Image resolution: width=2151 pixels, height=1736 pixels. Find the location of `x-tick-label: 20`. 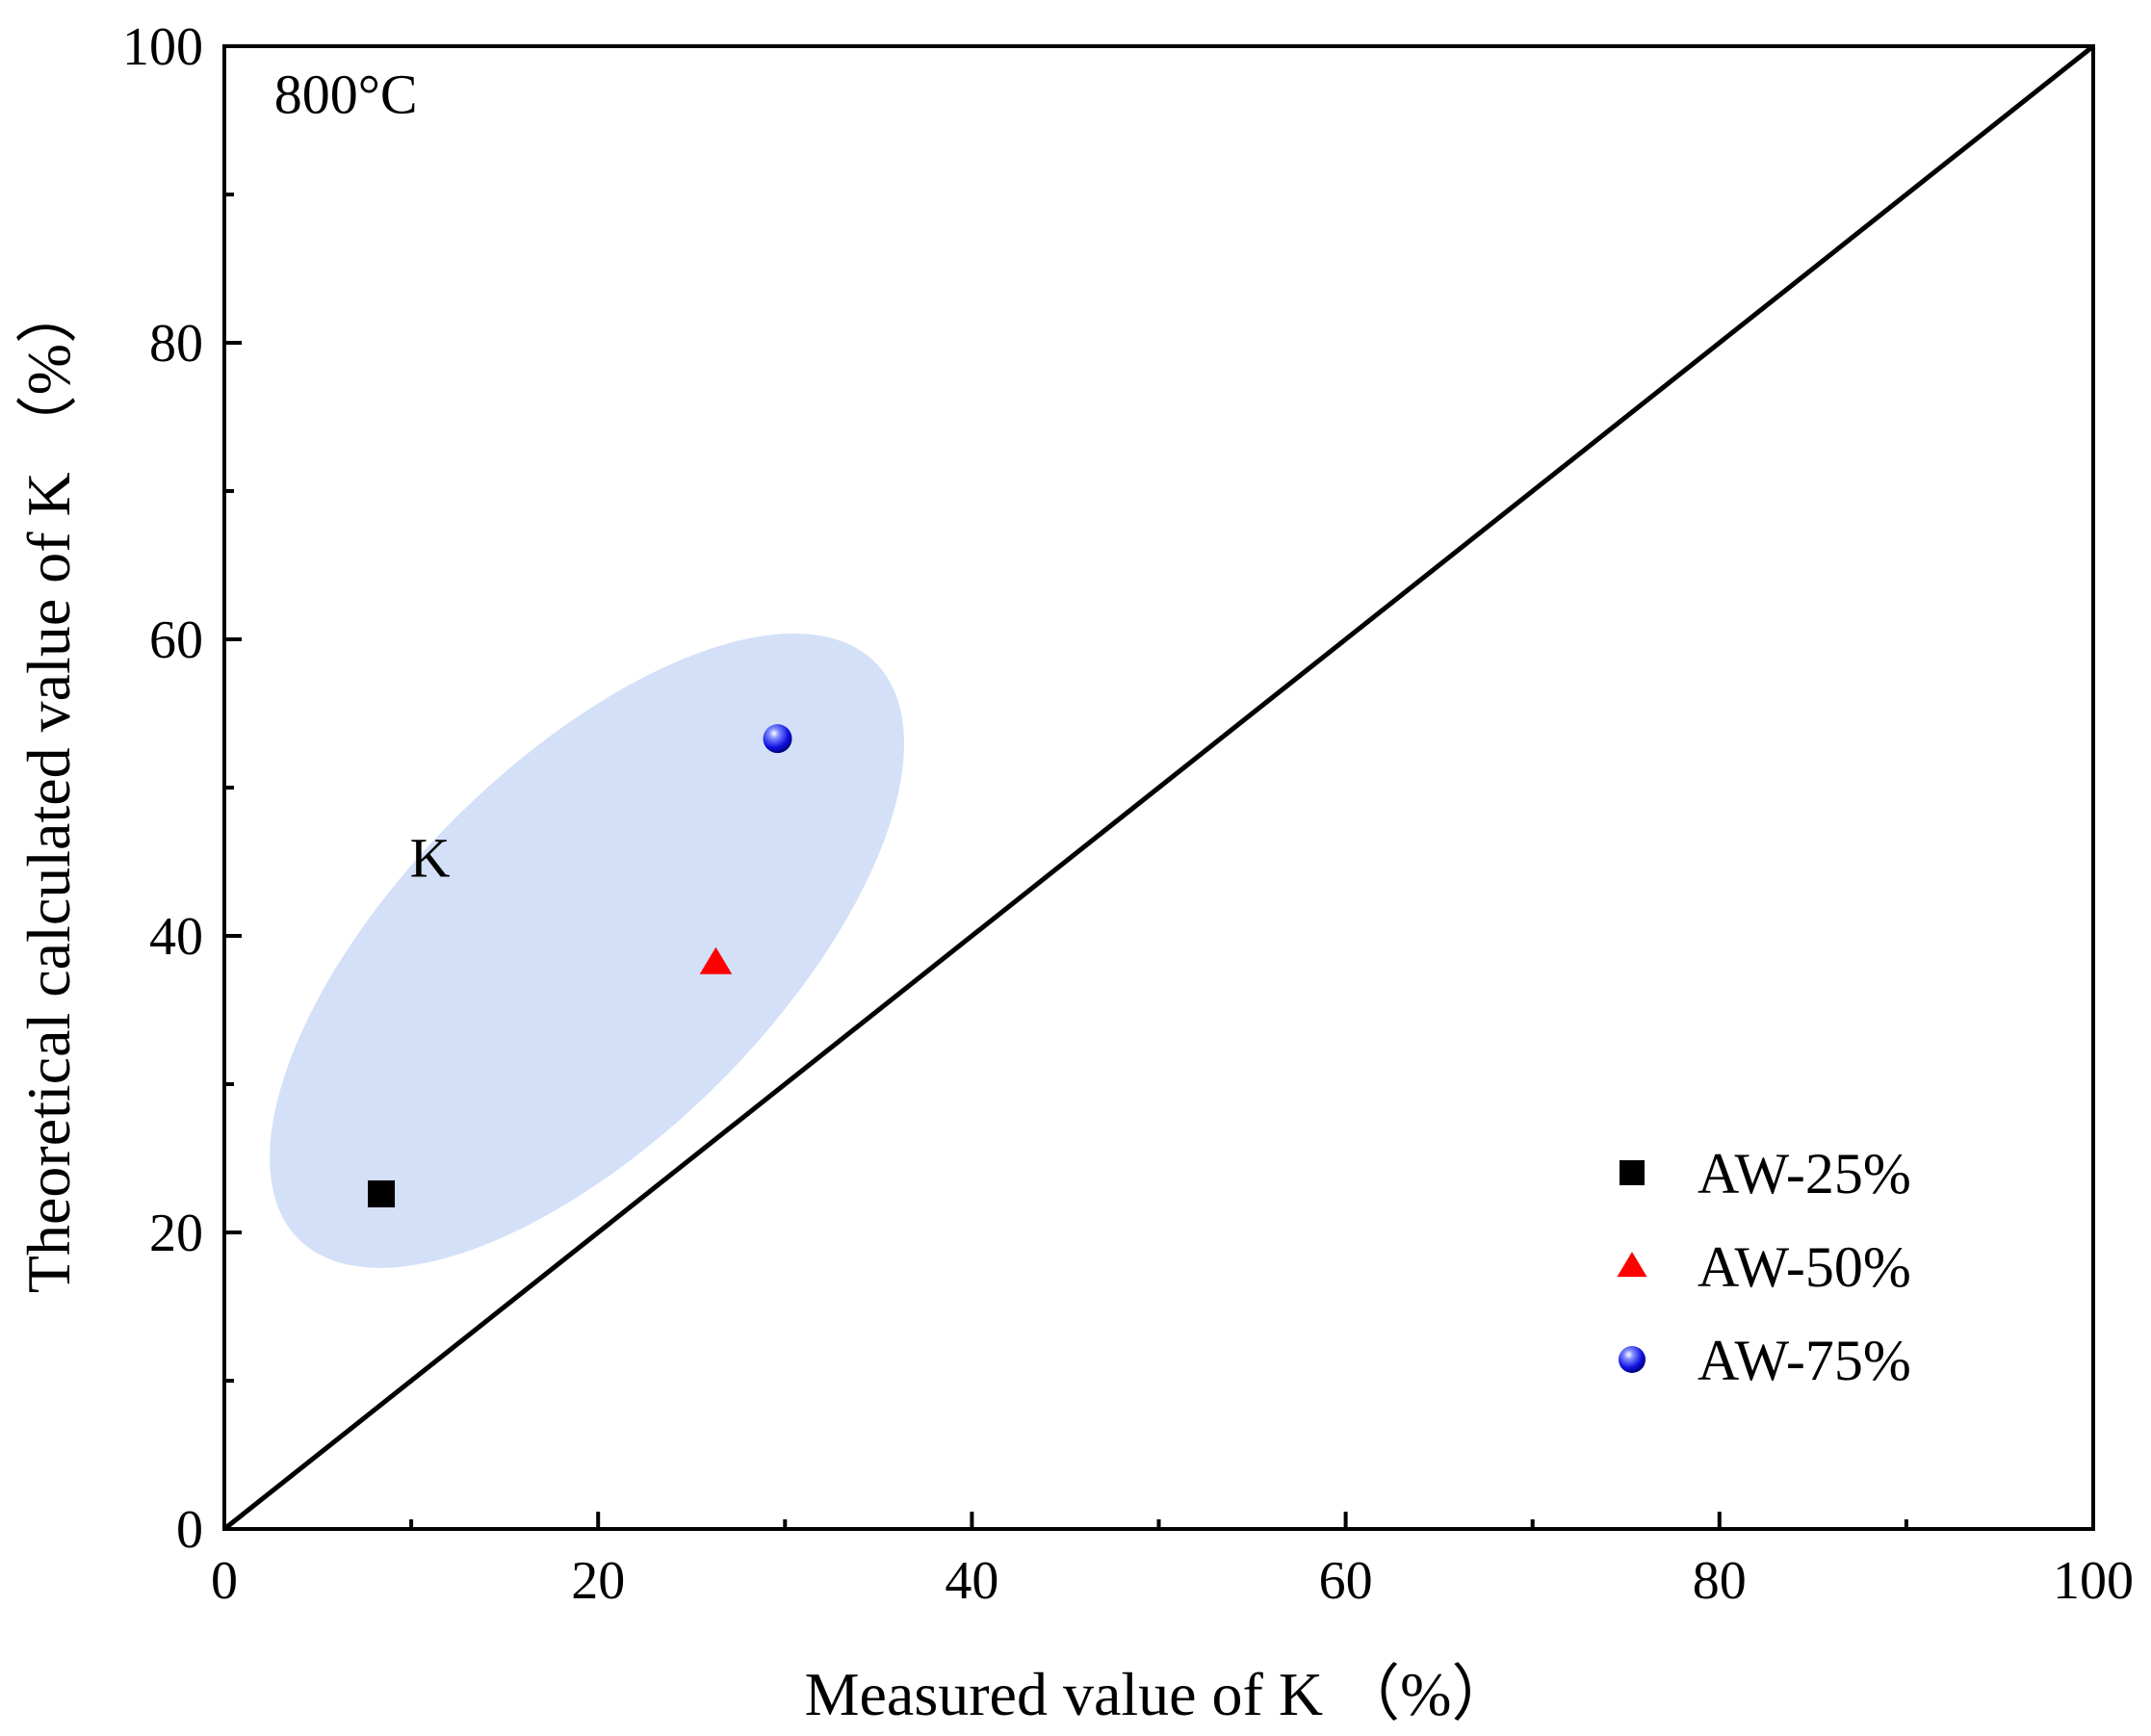

x-tick-label: 20 is located at coordinates (598, 1581).